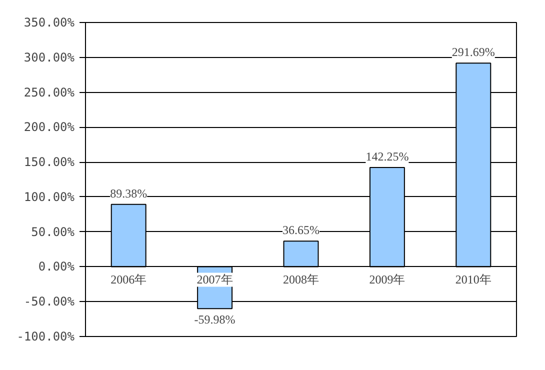 This screenshot has width=545, height=370. Describe the element at coordinates (50, 57) in the screenshot. I see `y-tick-label: 300.00%` at that location.